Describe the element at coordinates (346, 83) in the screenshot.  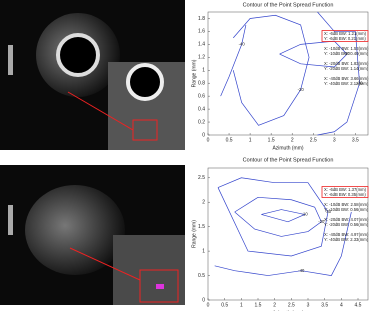
I see `bandwidth-annotation: Y: -40dB BW: 2.12(mm)` at that location.